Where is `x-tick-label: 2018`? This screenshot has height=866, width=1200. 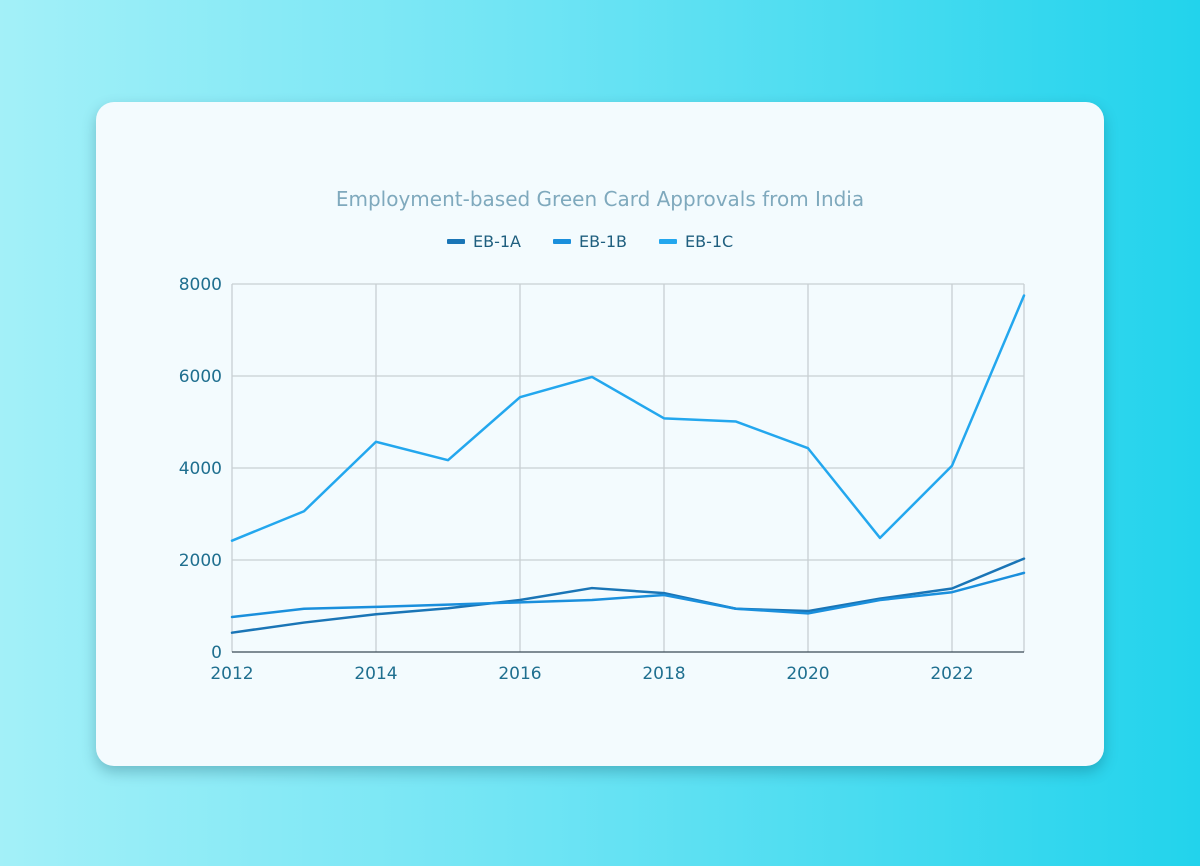 x-tick-label: 2018 is located at coordinates (663, 674).